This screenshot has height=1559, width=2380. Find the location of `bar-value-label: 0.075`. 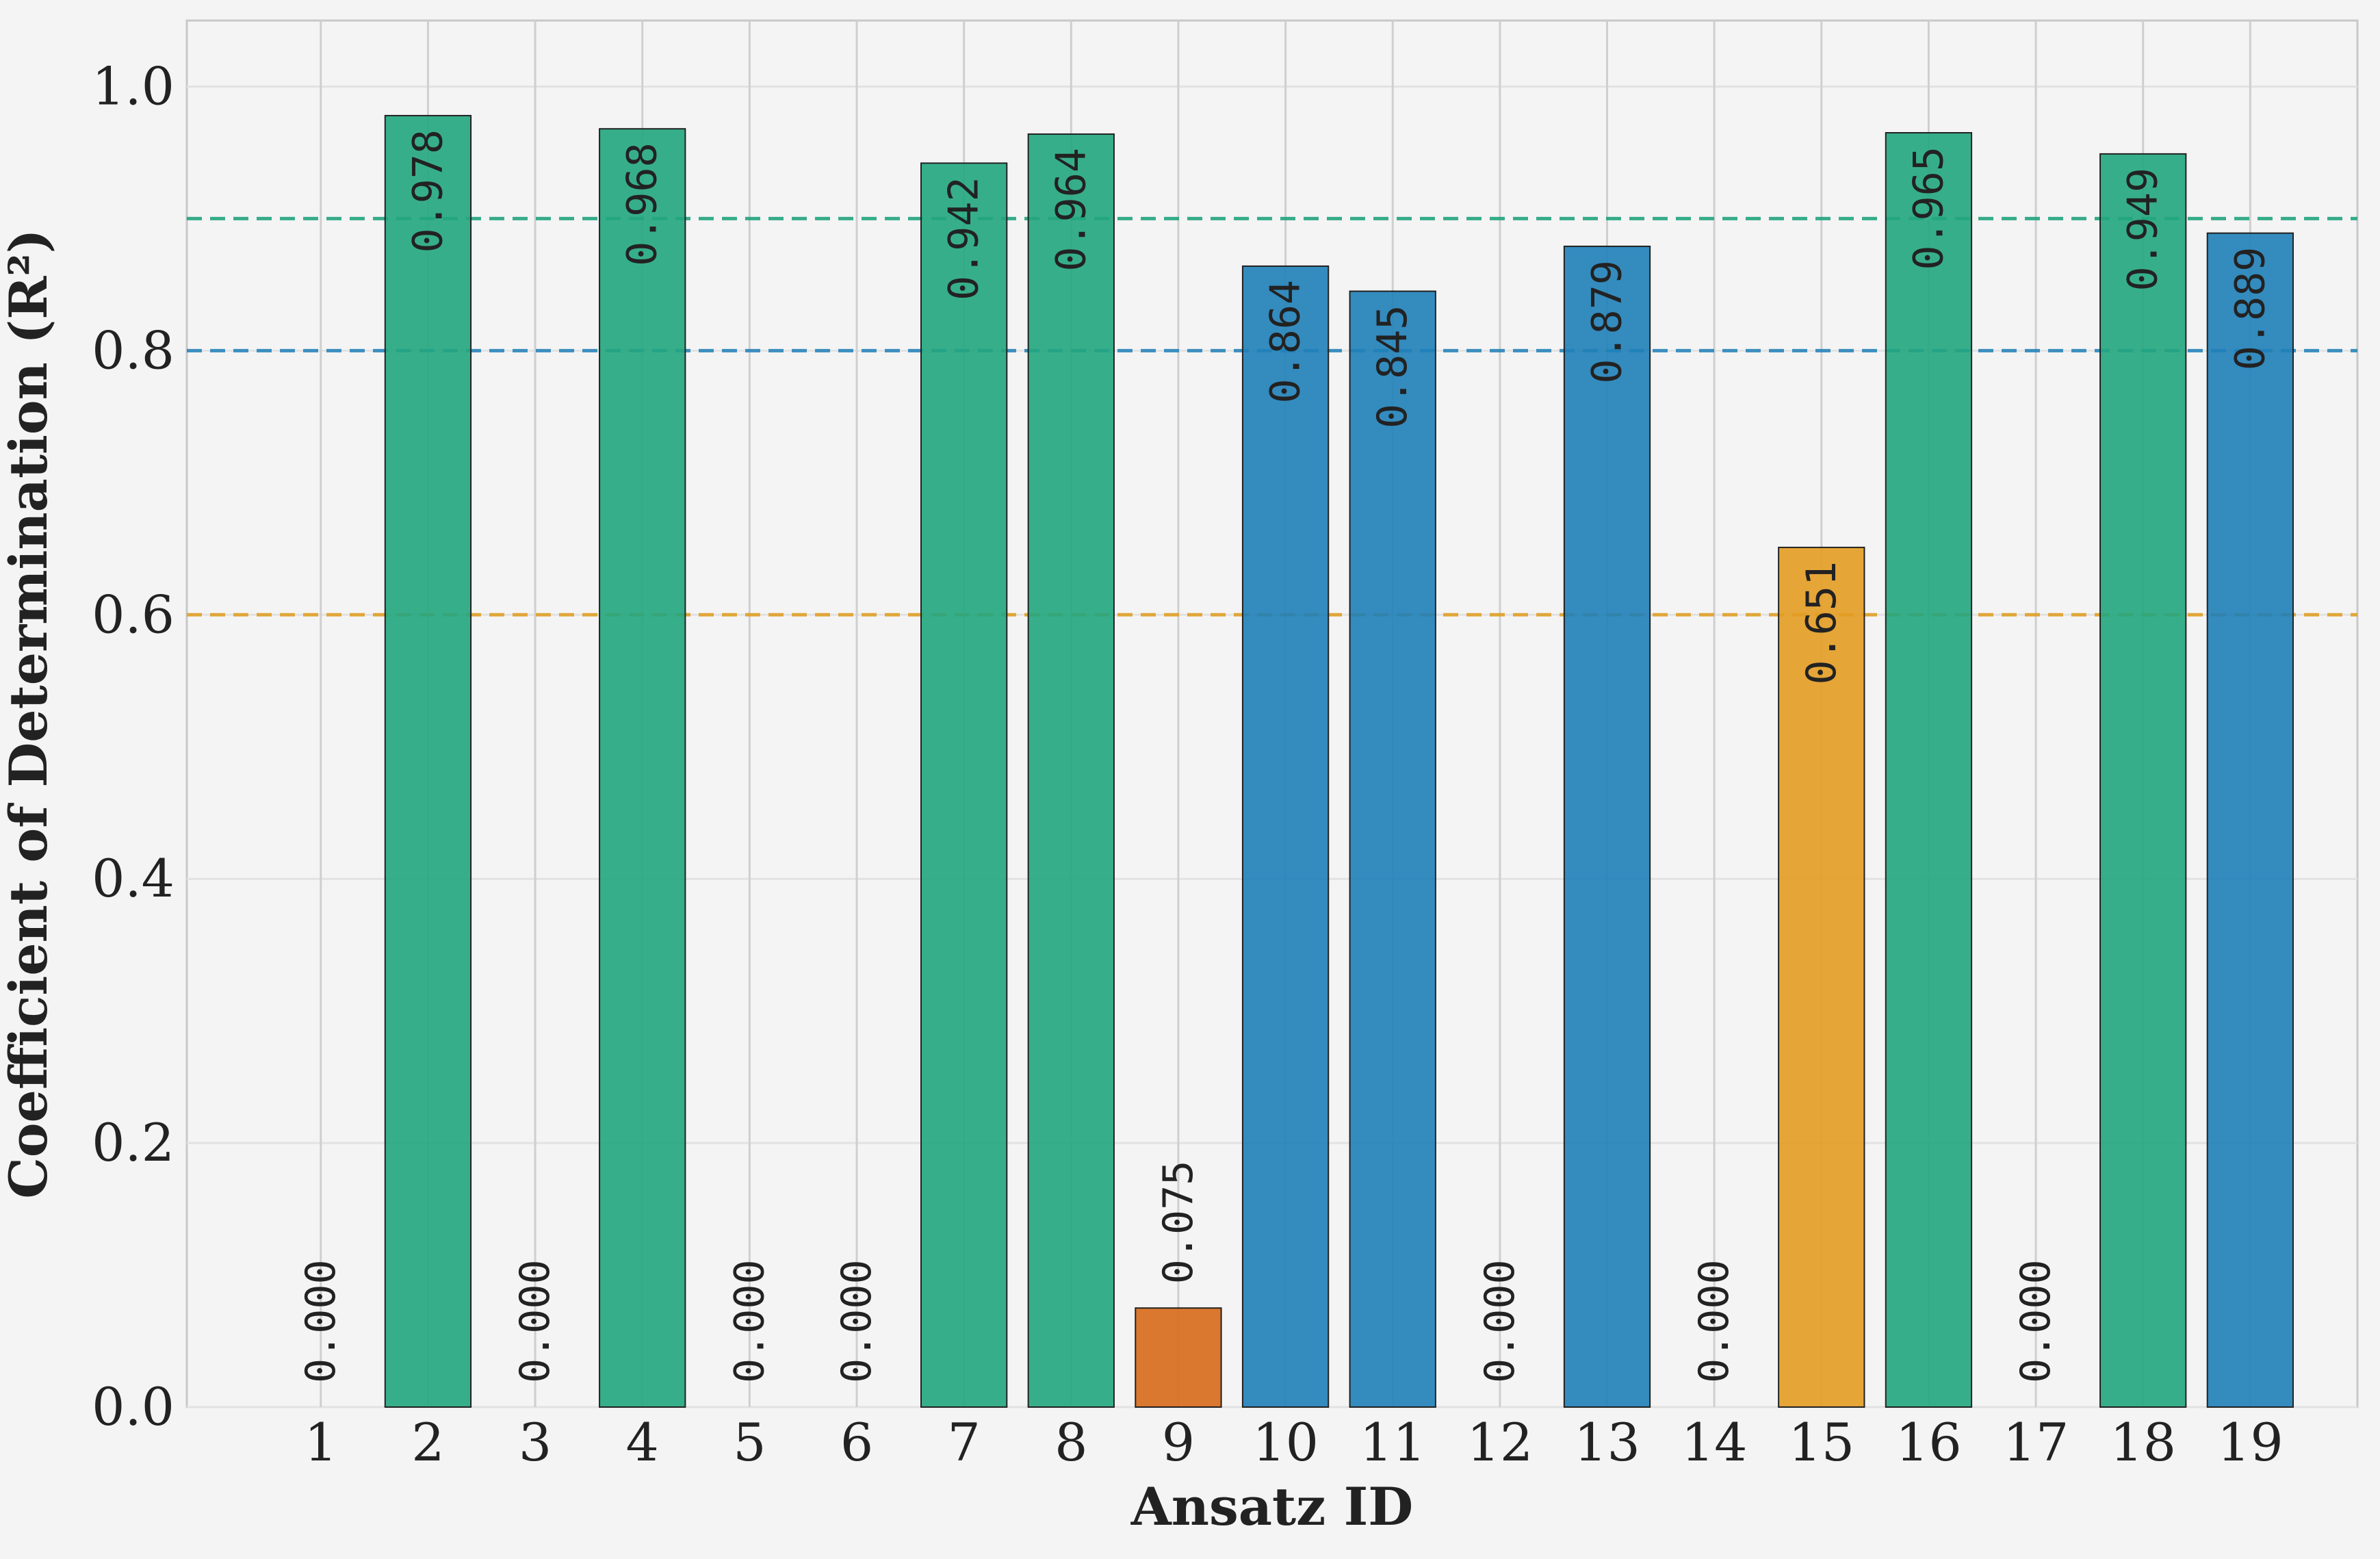

bar-value-label: 0.075 is located at coordinates (1178, 1223).